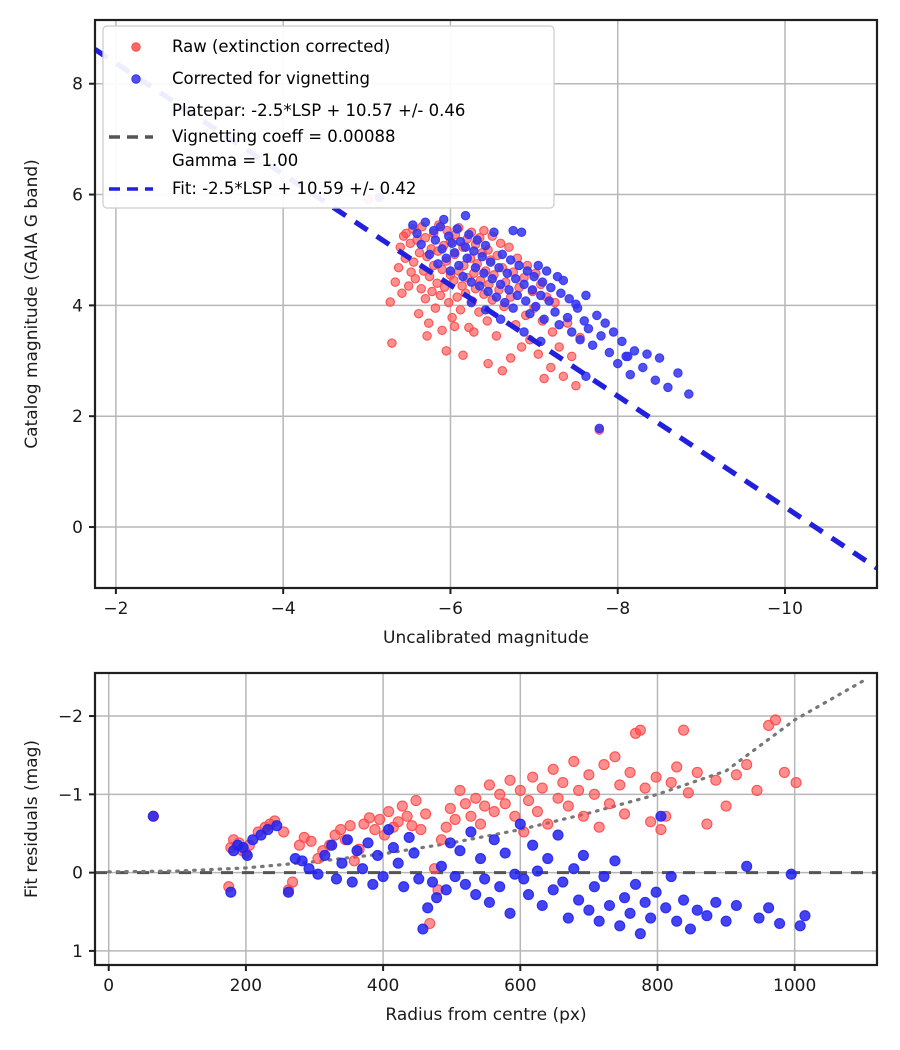 This screenshot has width=900, height=1050. Describe the element at coordinates (32, 304) in the screenshot. I see `y-axis-label: Catalog magnitude (GAIA G band)` at that location.